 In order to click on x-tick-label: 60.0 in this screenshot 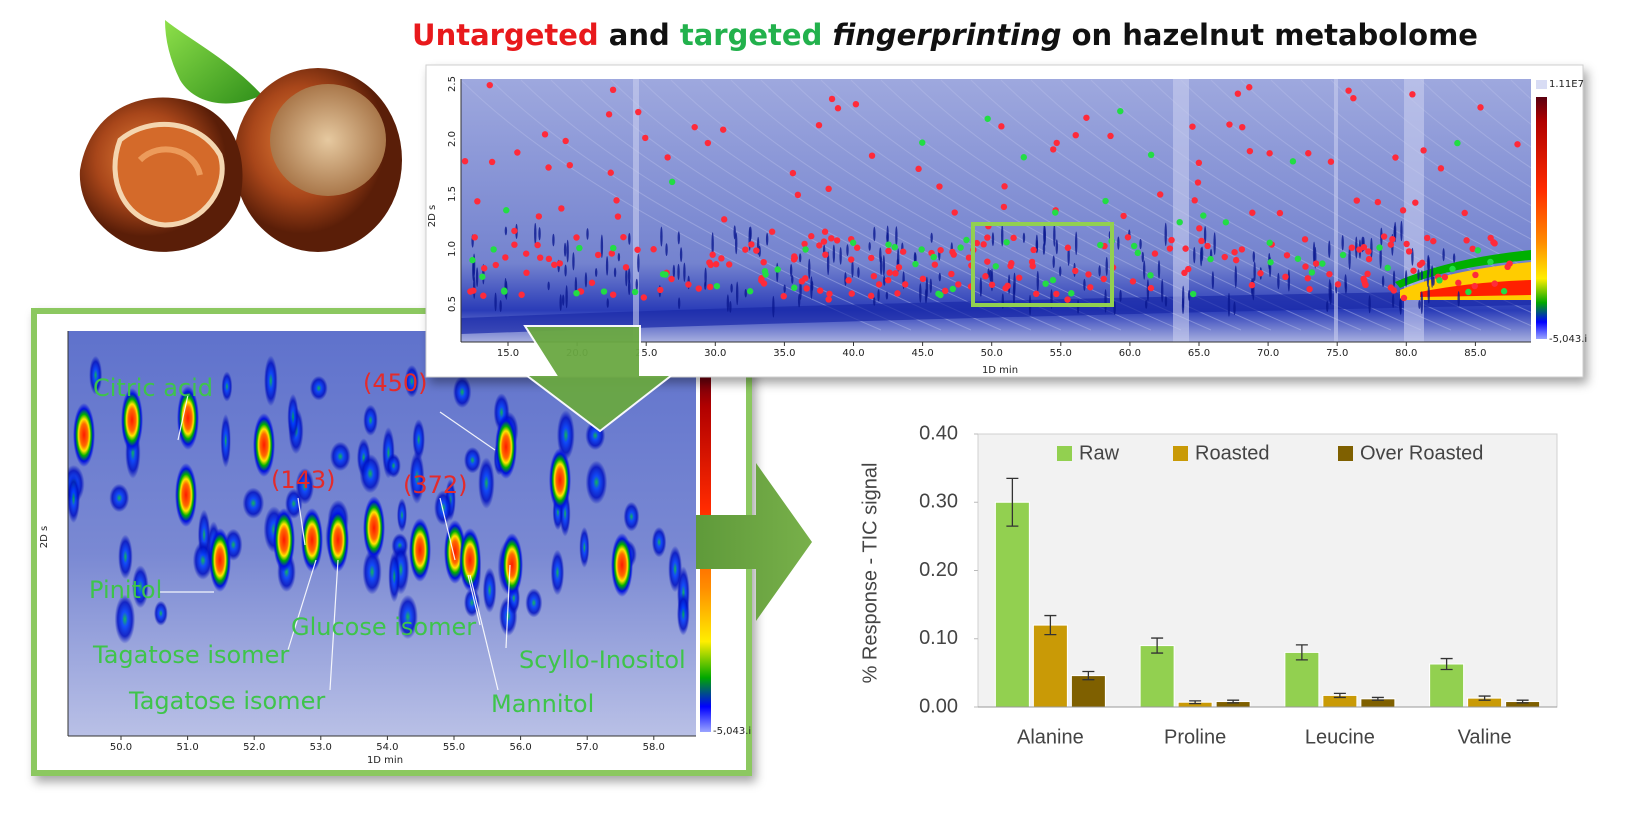, I will do `click(1130, 353)`.